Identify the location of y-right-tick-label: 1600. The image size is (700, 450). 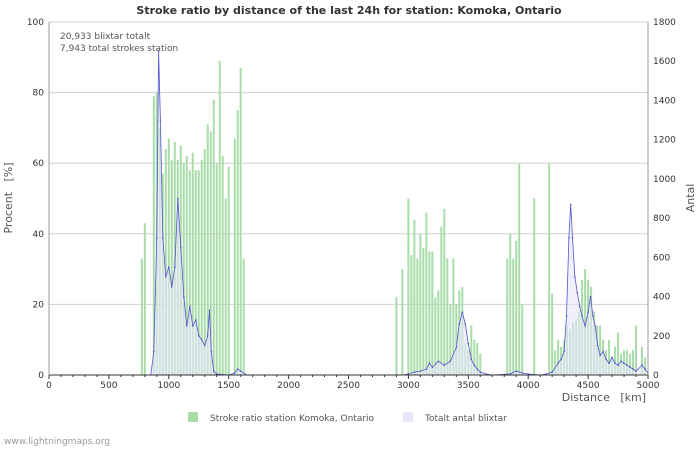
(664, 62).